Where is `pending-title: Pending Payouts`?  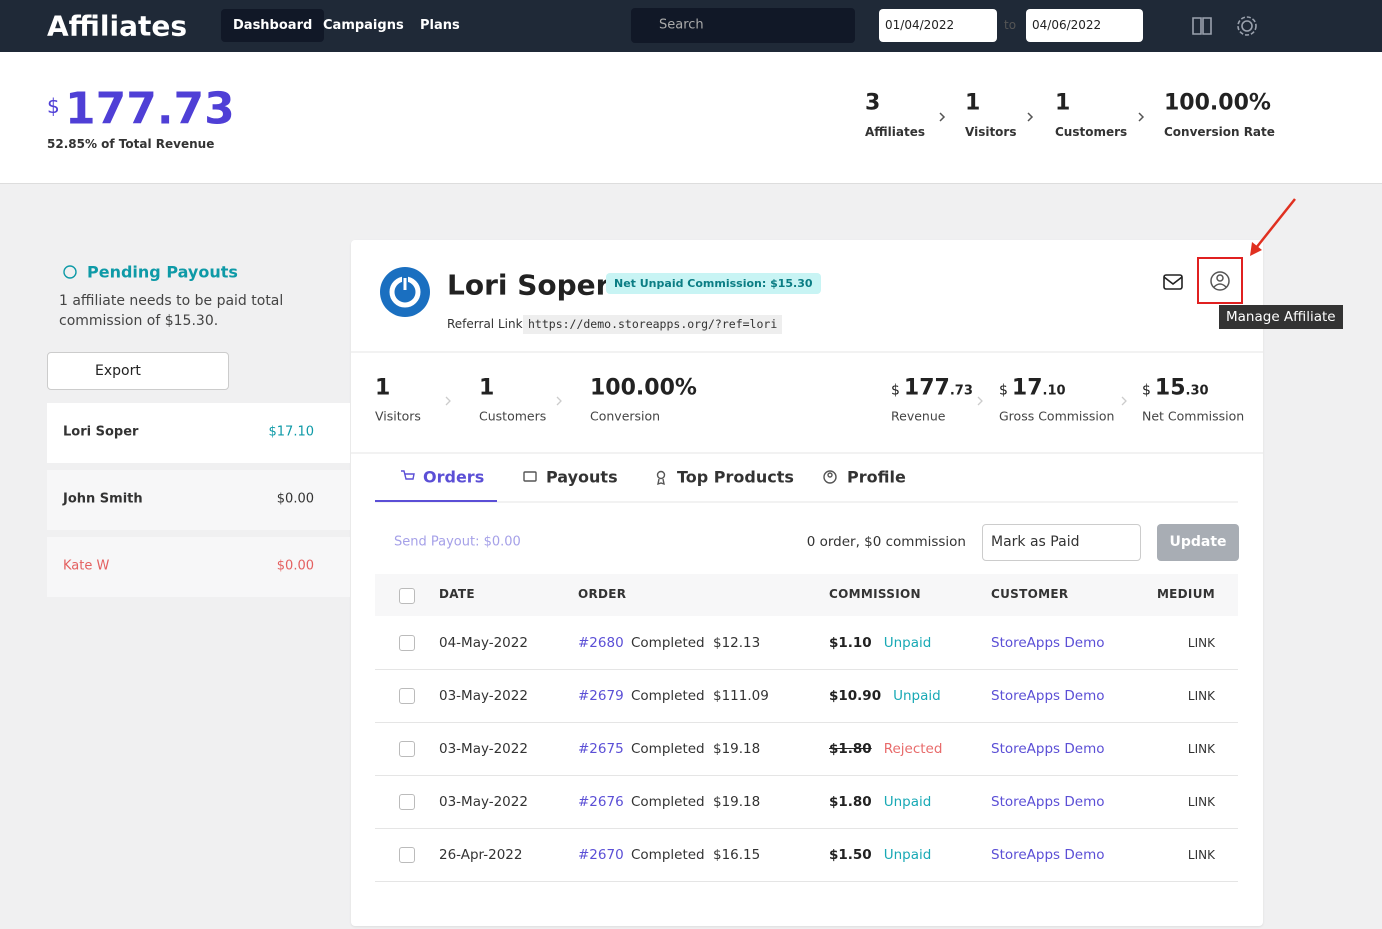
pending-title: Pending Payouts is located at coordinates (162, 272).